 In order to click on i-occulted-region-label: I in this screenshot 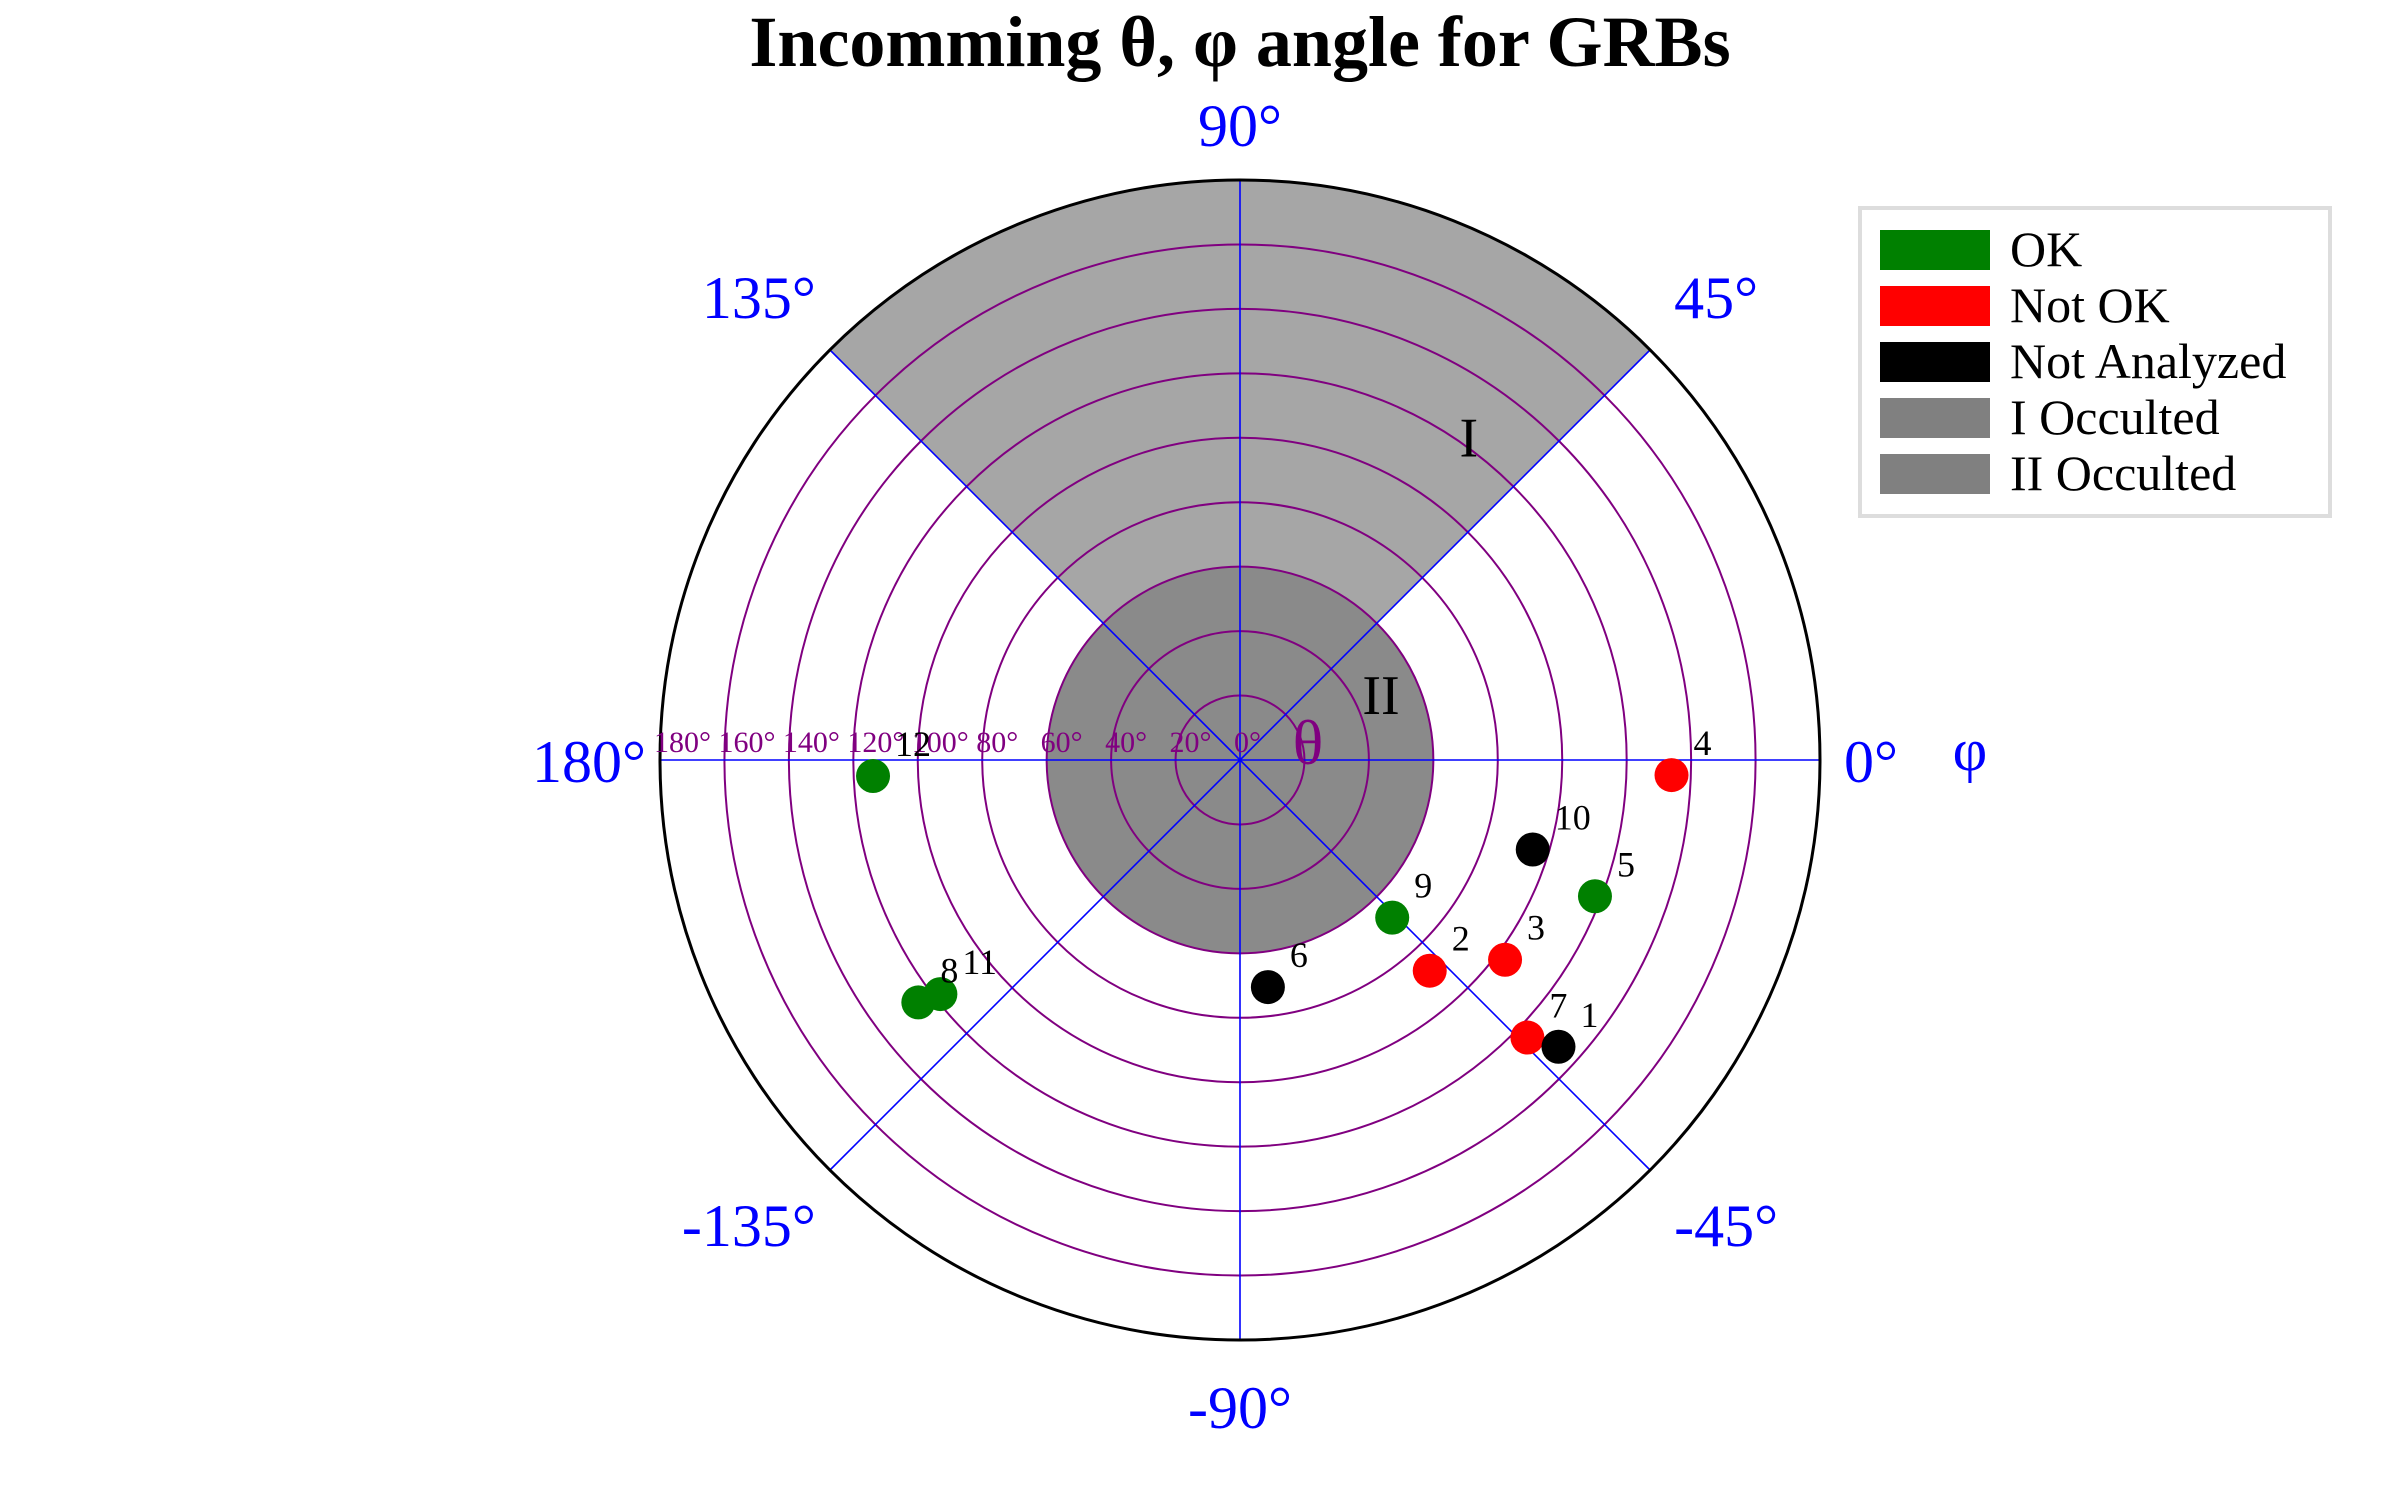, I will do `click(1468, 438)`.